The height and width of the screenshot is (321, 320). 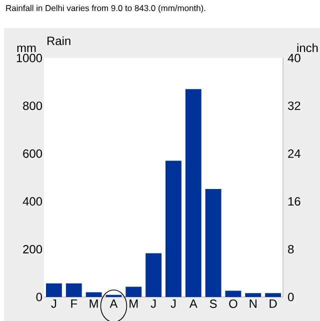 I want to click on y-tick-label: 600, so click(x=32, y=153).